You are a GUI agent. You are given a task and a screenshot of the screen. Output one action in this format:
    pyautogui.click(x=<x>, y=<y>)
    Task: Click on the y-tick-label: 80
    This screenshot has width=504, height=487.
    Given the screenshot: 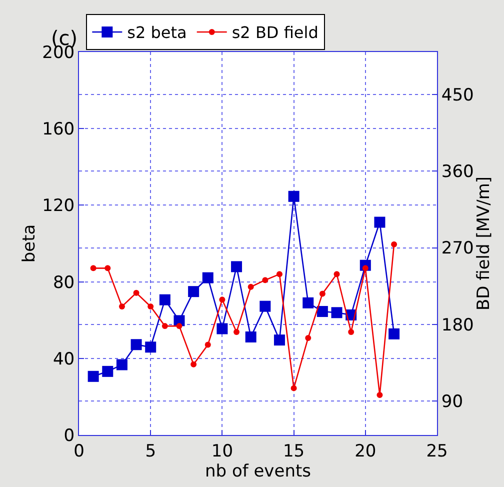 What is the action you would take?
    pyautogui.click(x=63, y=282)
    